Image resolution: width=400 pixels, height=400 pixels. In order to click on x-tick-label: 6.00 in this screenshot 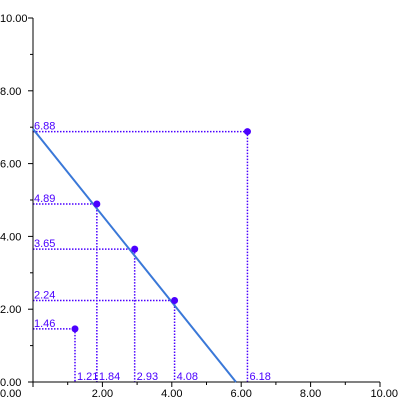, I will do `click(240, 394)`.